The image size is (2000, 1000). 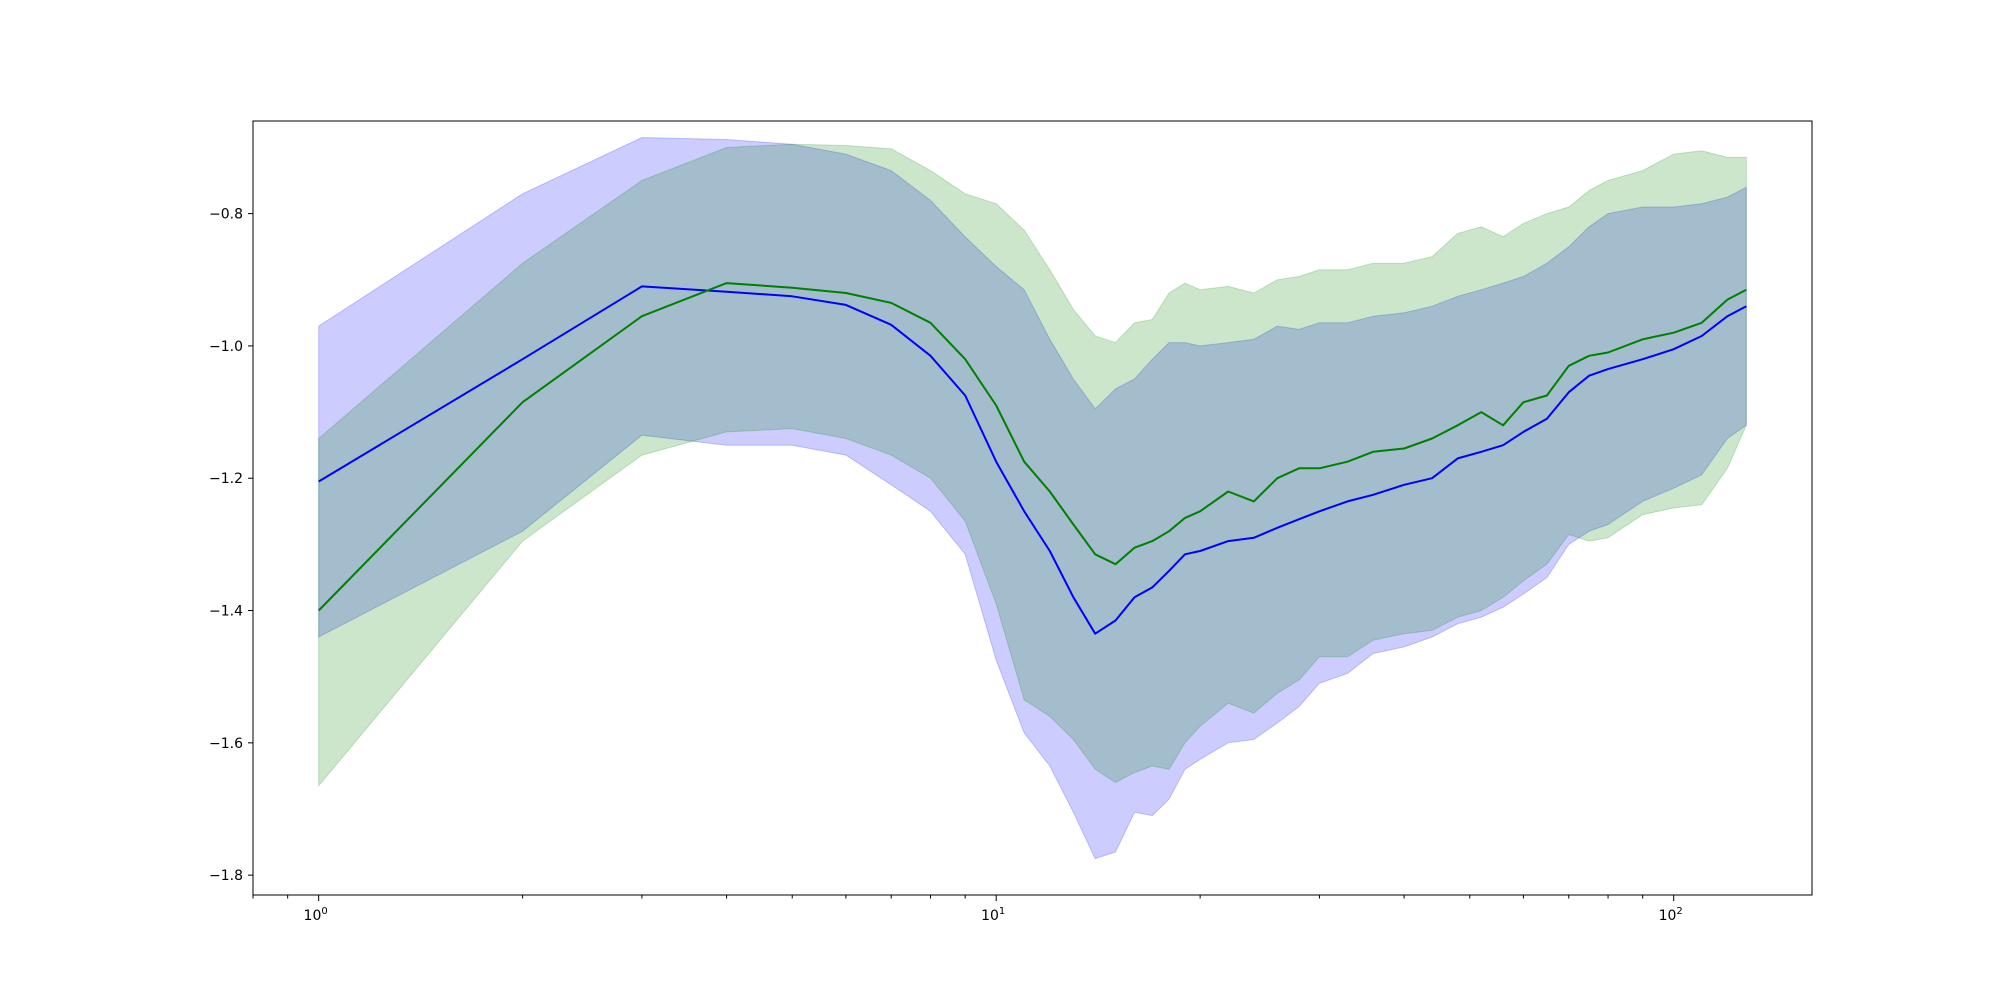 What do you see at coordinates (226, 612) in the screenshot?
I see `y-tick-label: −1.4` at bounding box center [226, 612].